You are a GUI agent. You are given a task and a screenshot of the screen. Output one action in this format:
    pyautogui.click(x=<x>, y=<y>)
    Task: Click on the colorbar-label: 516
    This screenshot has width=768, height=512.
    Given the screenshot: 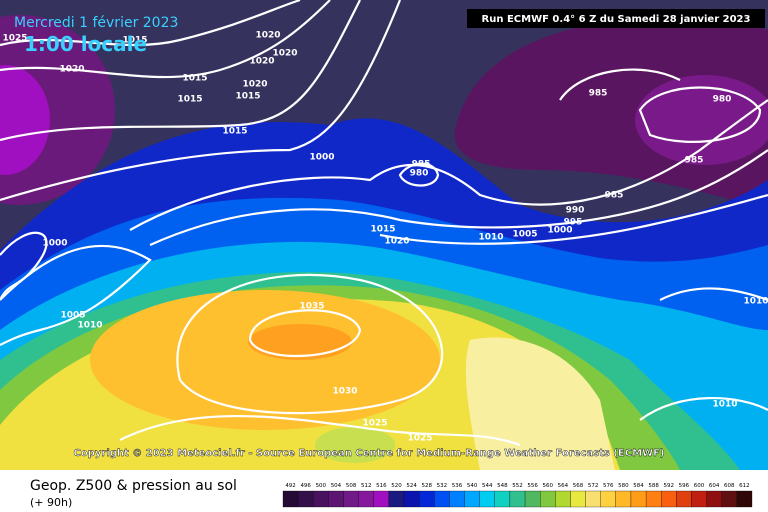 What is the action you would take?
    pyautogui.click(x=381, y=486)
    